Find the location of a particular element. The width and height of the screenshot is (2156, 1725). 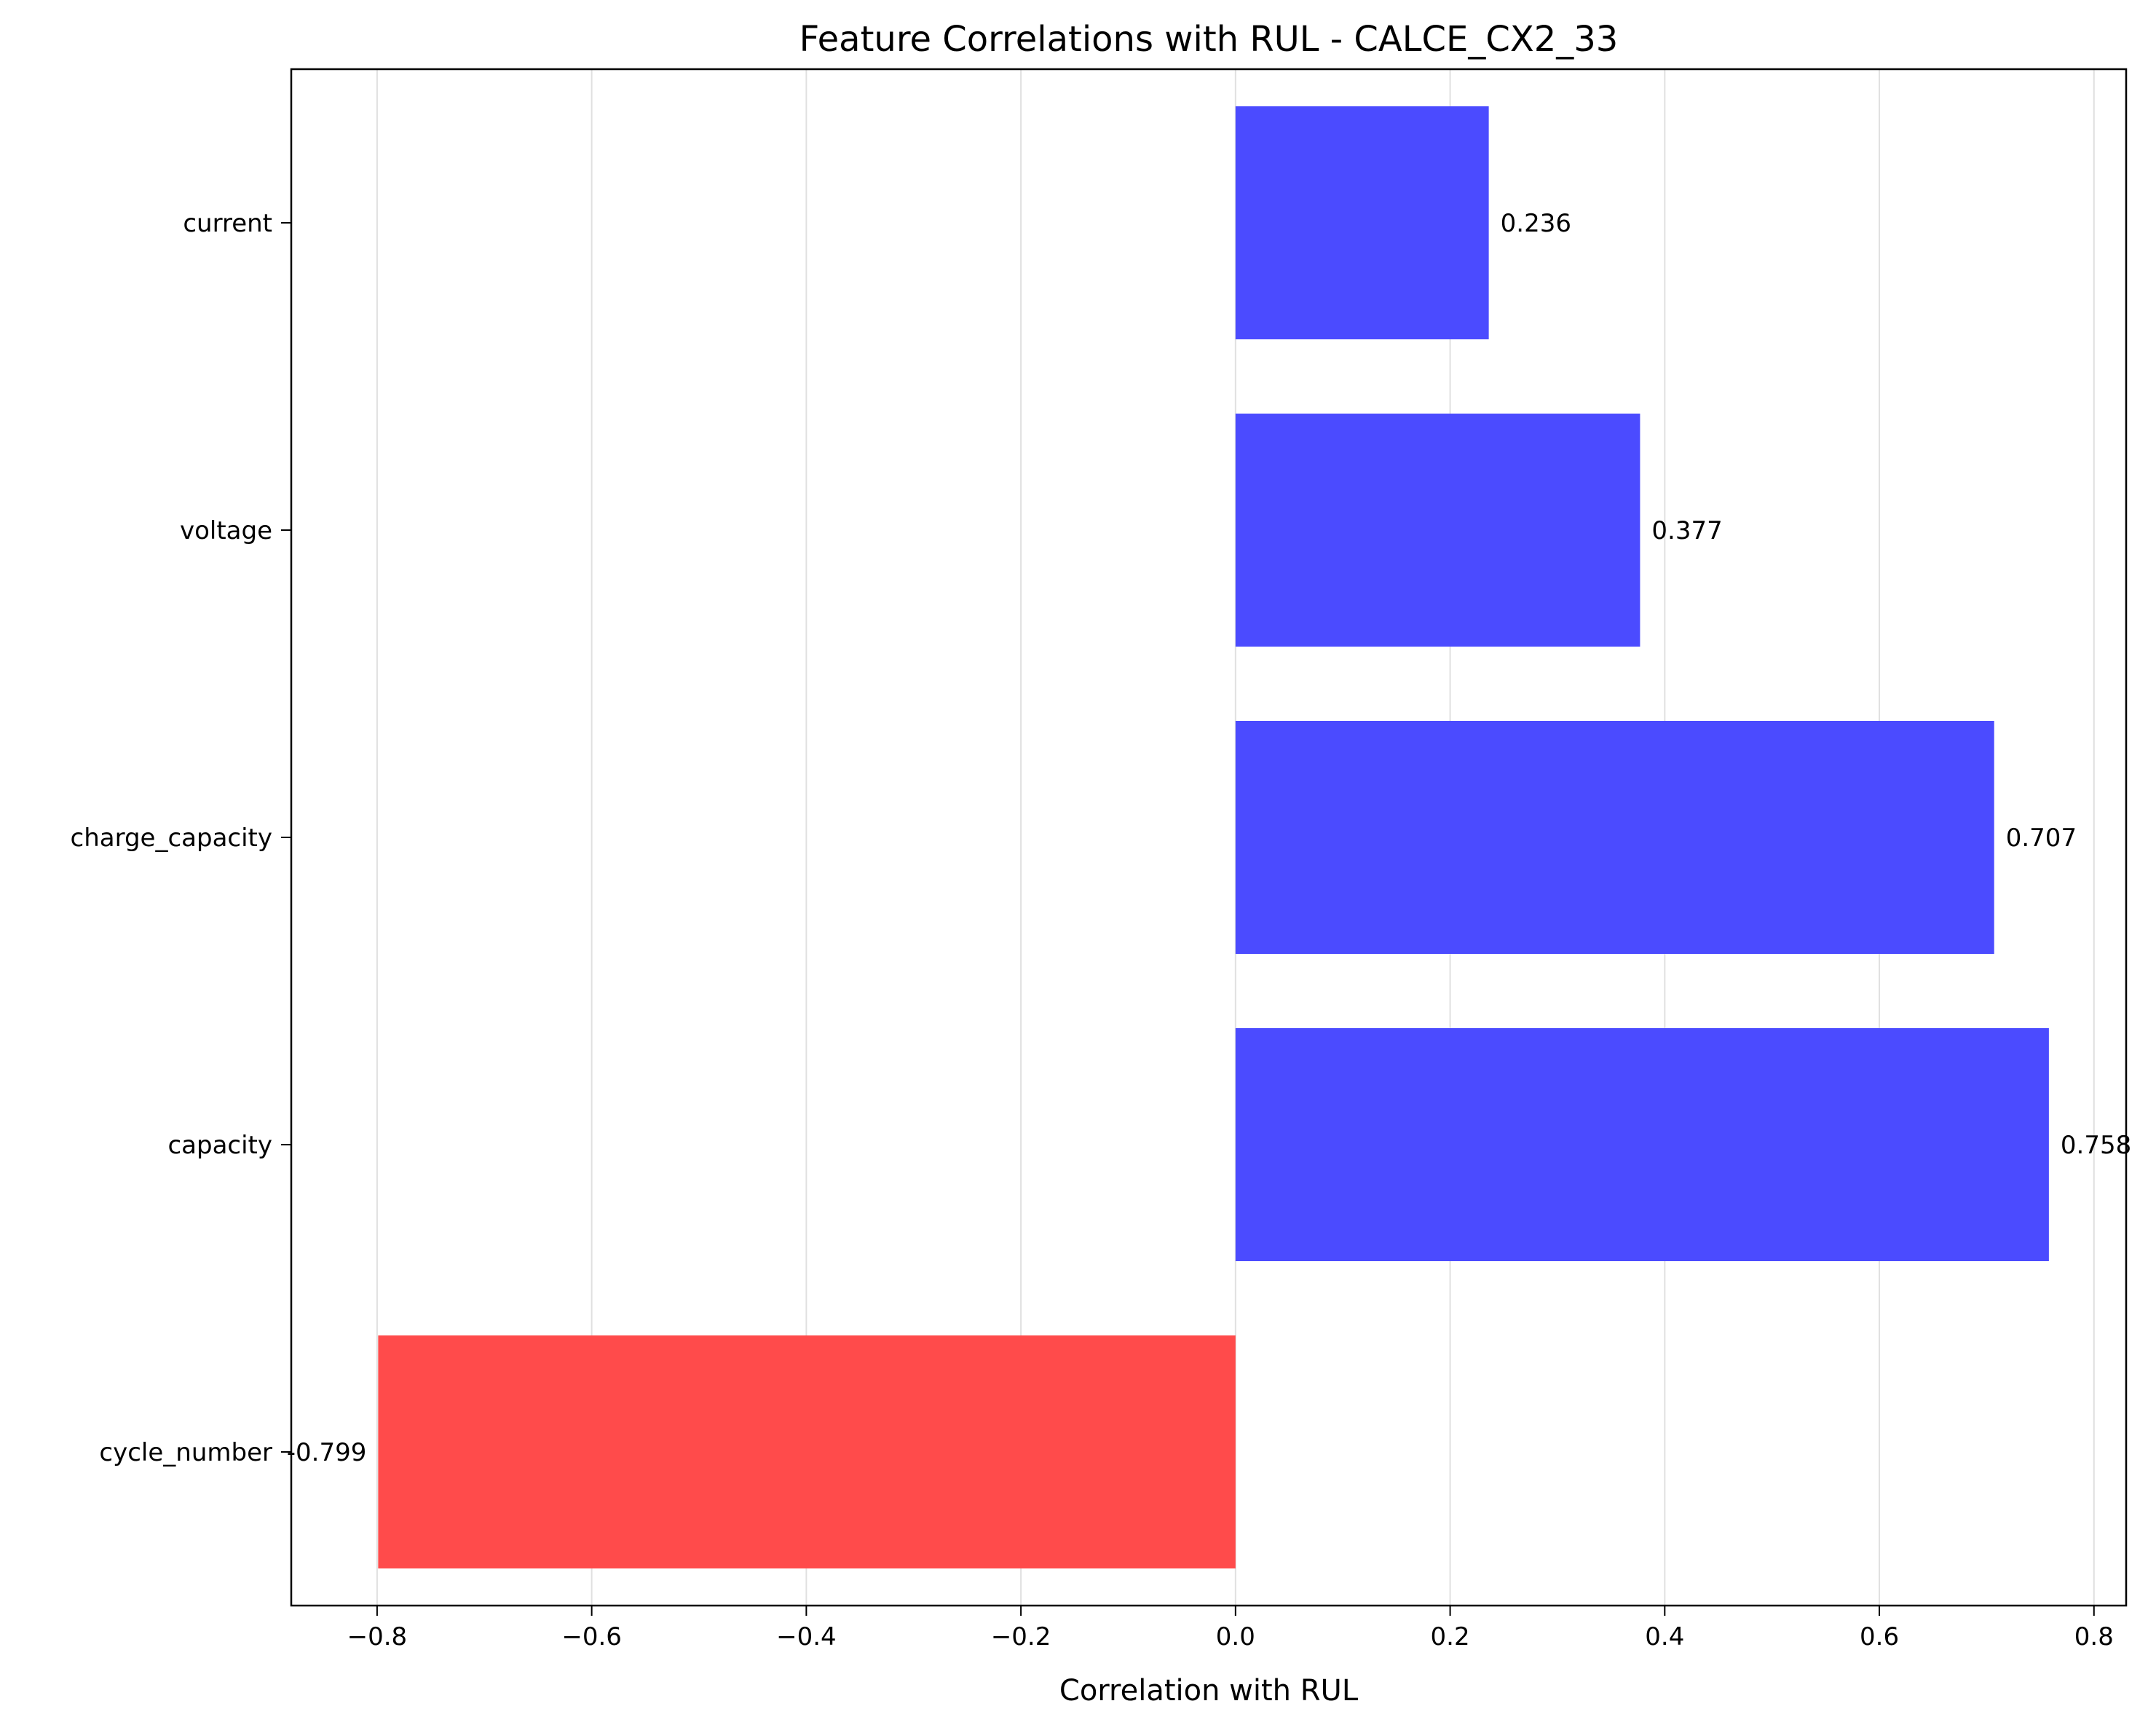

x-tick-label: 0.2 is located at coordinates (1450, 1636).